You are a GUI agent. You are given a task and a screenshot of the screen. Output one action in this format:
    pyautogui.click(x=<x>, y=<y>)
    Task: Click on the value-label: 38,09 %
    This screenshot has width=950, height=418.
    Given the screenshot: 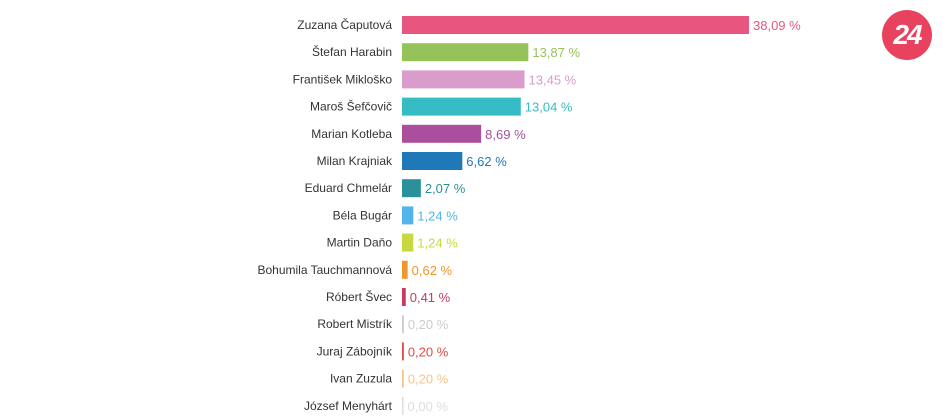 What is the action you would take?
    pyautogui.click(x=777, y=25)
    